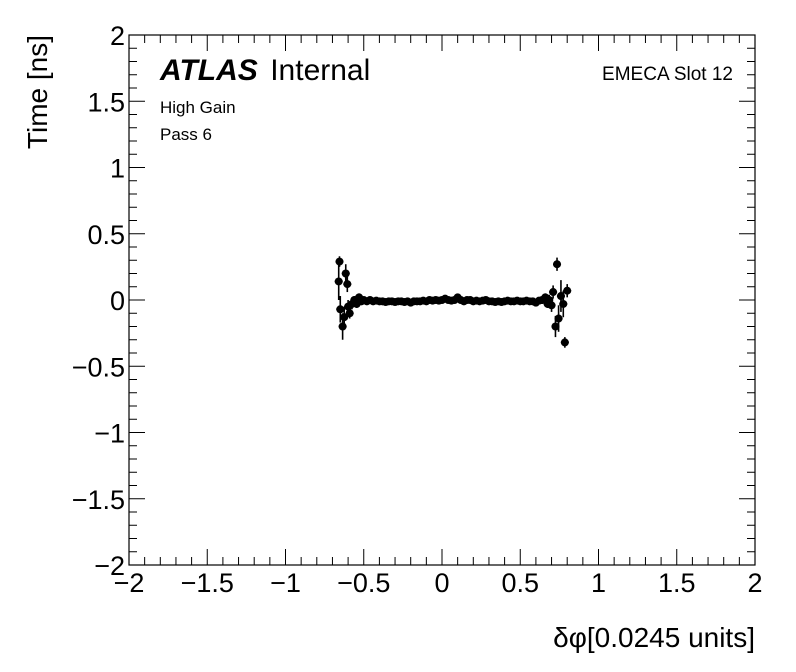  I want to click on y-tick-label: −0.5, so click(98, 367).